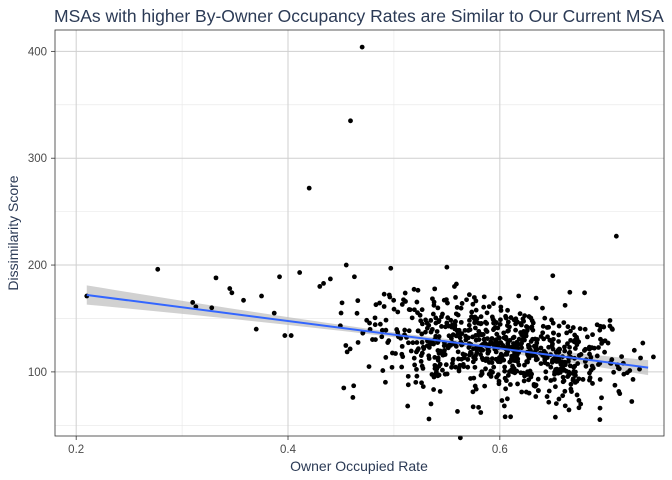  I want to click on y-tick-label: 300, so click(37, 159).